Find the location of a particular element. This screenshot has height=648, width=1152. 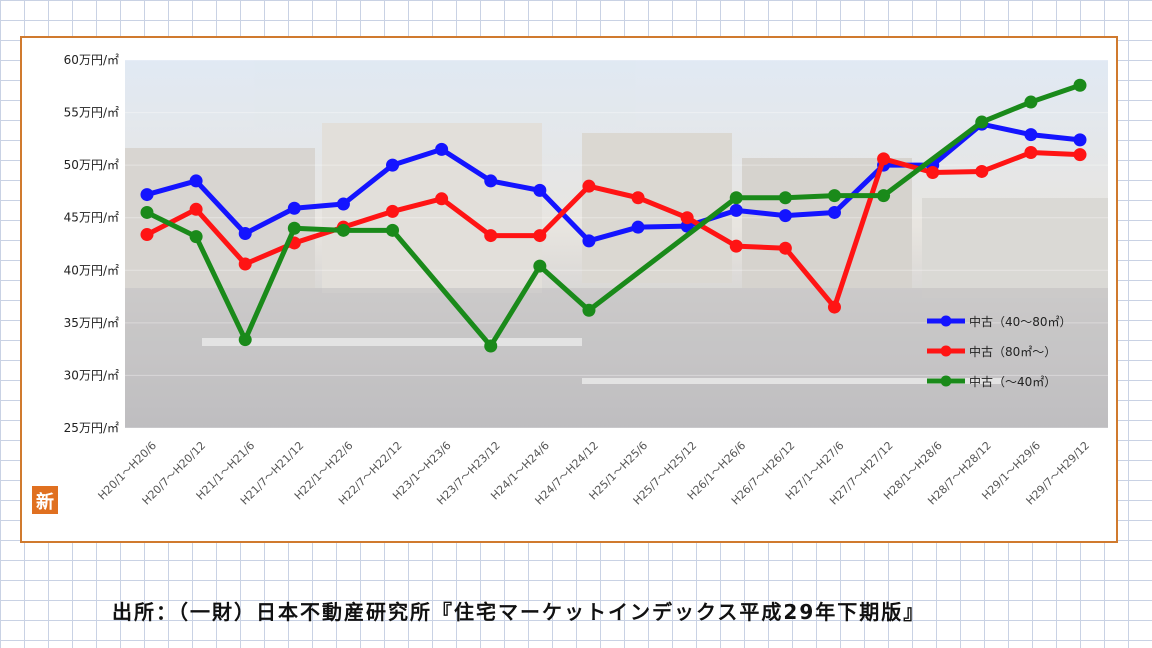

legend-label: 中古（80㎡～） is located at coordinates (1012, 351).